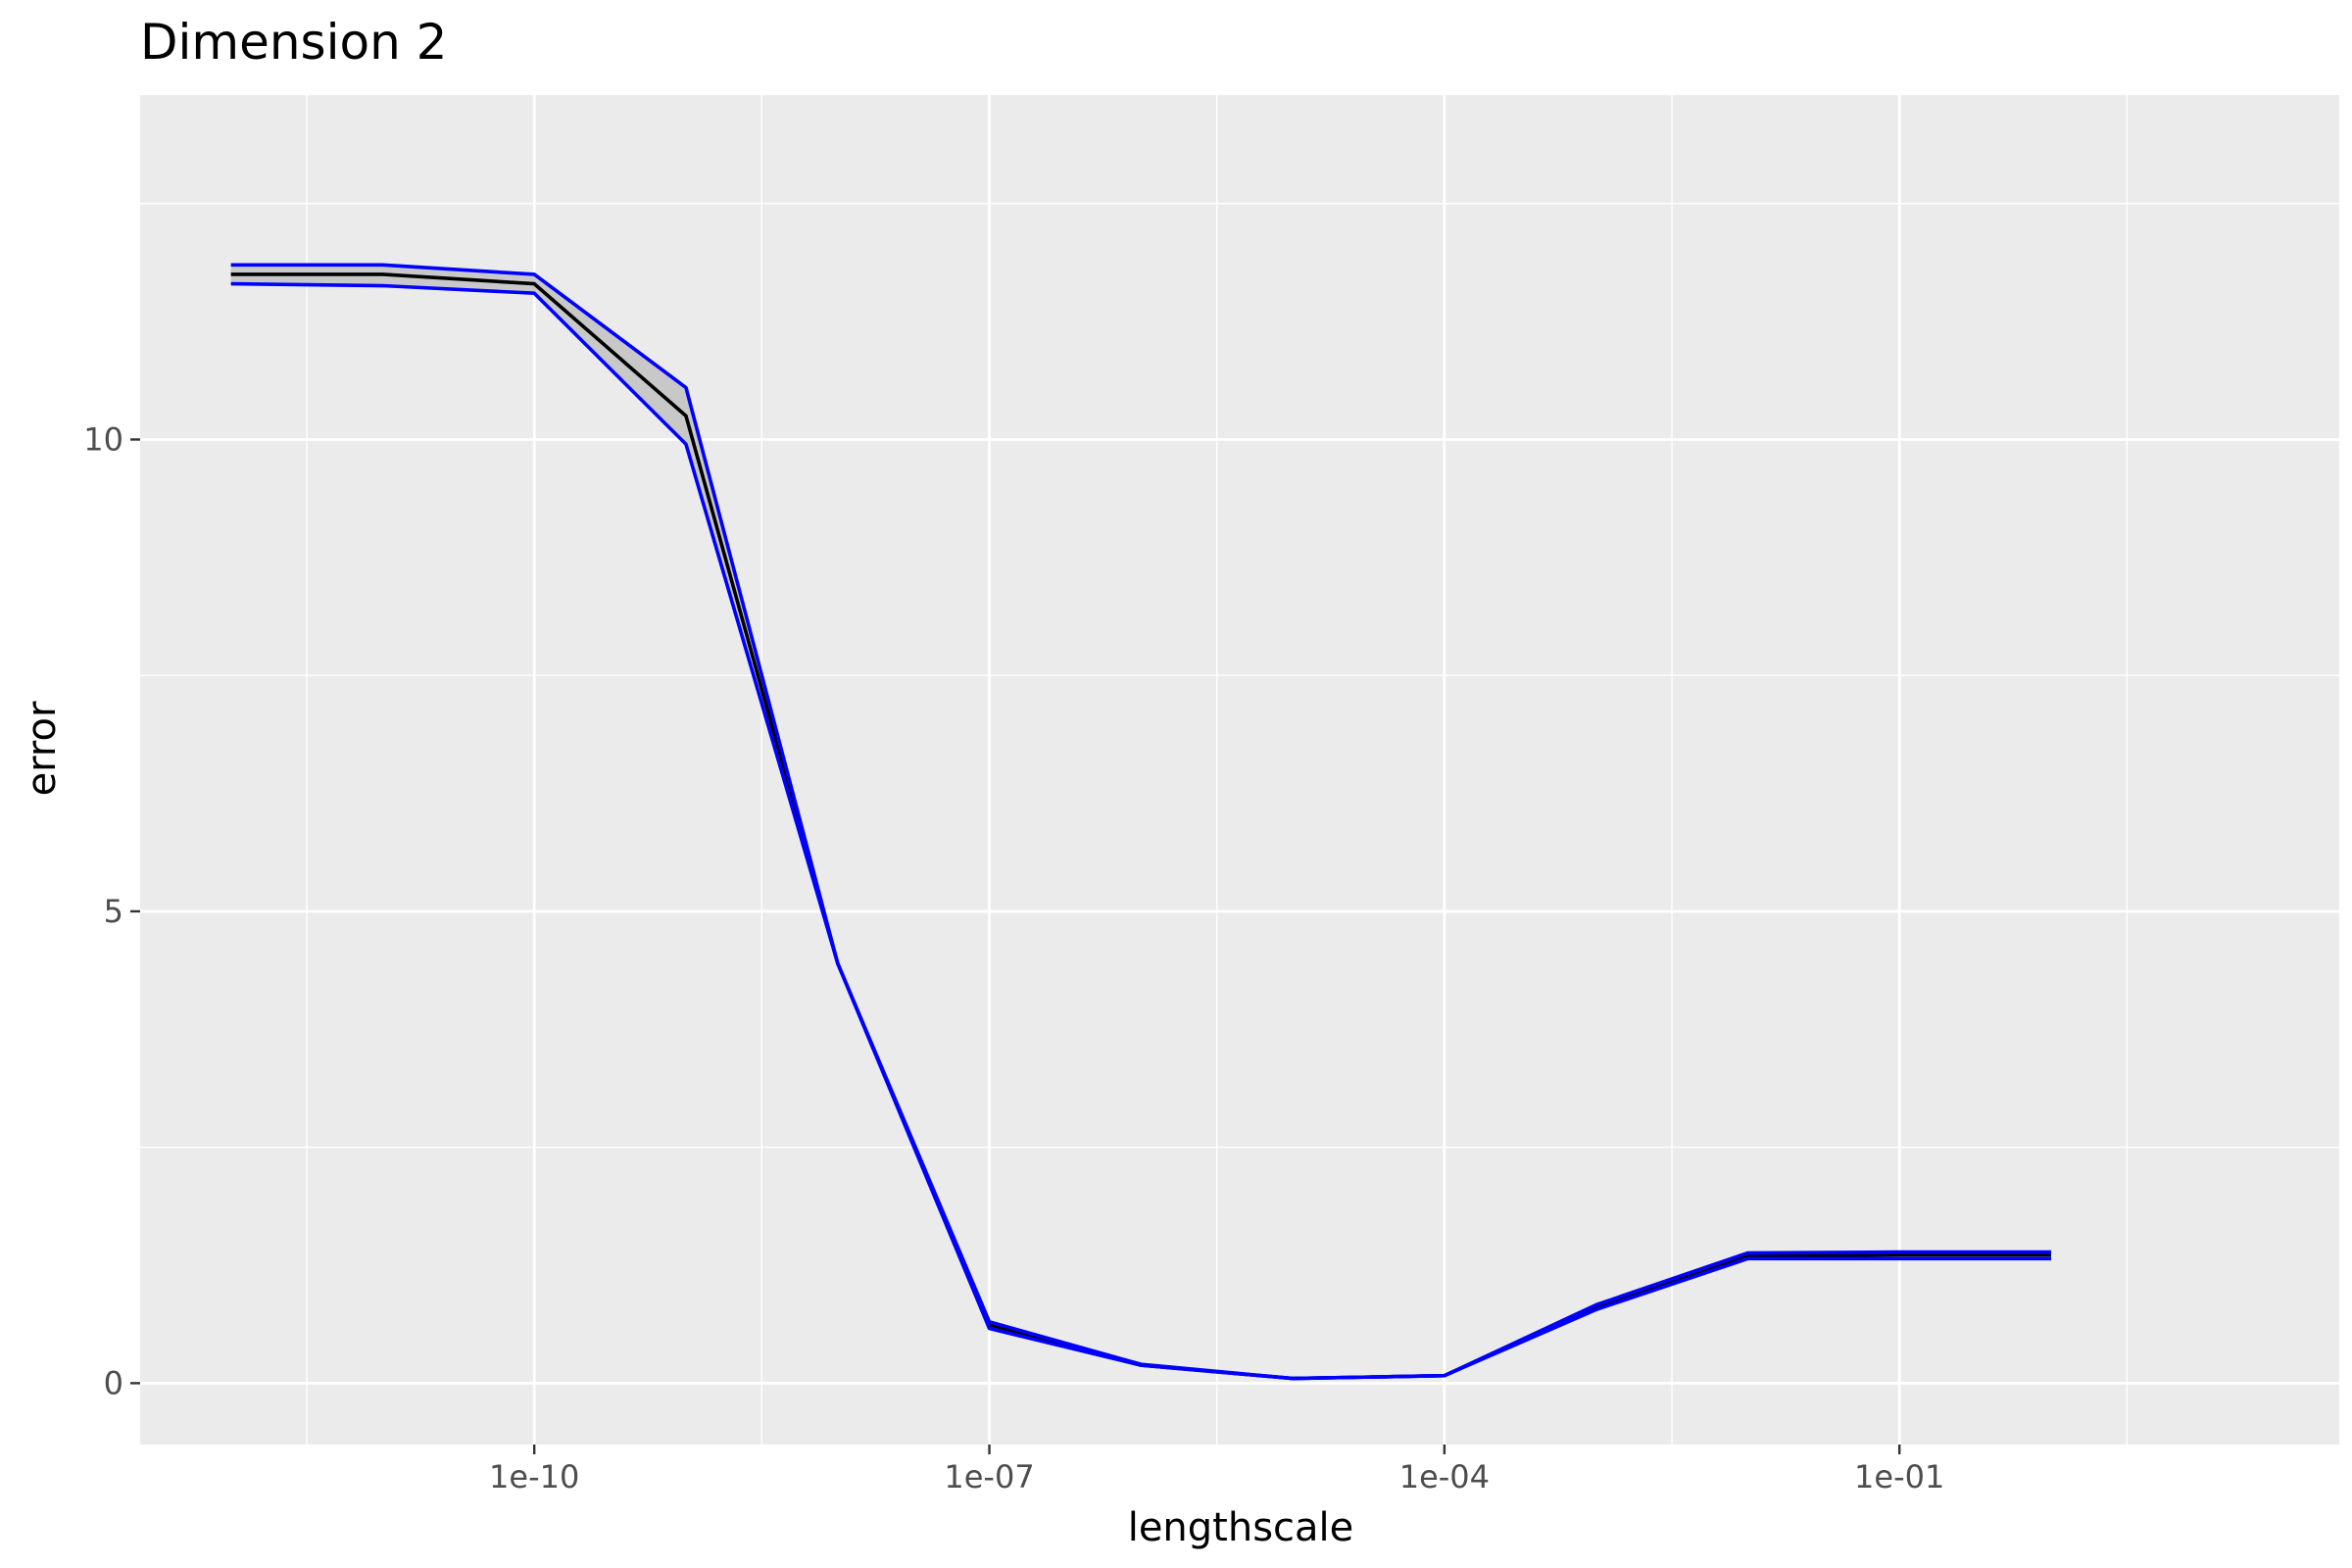  I want to click on x-tick-label: 1e-01, so click(1899, 1476).